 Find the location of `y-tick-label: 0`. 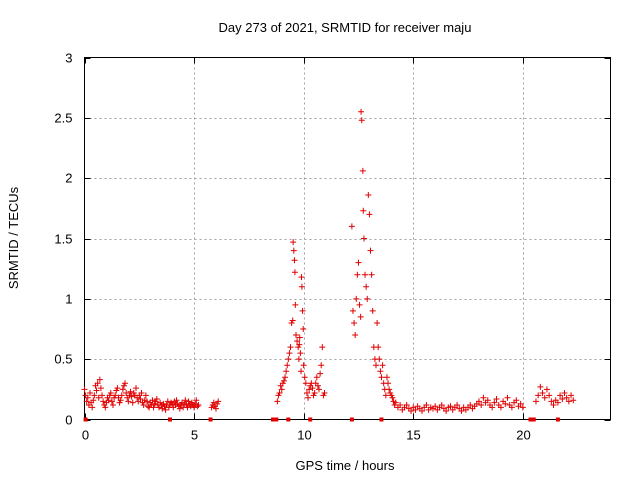

y-tick-label: 0 is located at coordinates (68, 420).